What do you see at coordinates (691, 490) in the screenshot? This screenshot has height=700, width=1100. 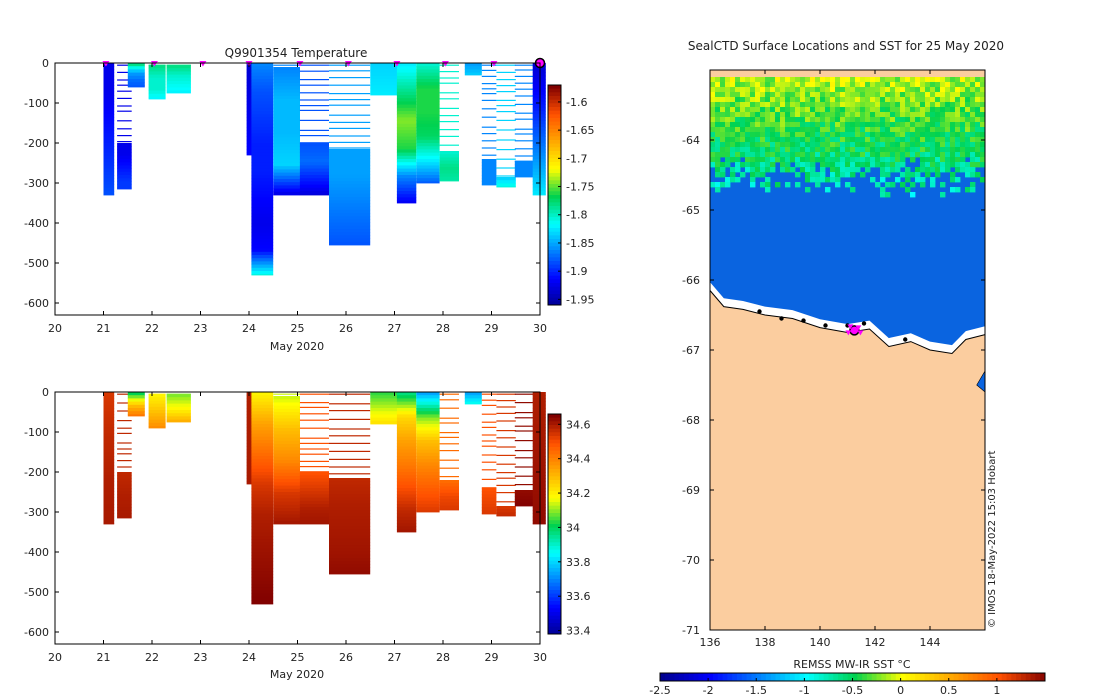 I see `map-y-tick-label: -69` at bounding box center [691, 490].